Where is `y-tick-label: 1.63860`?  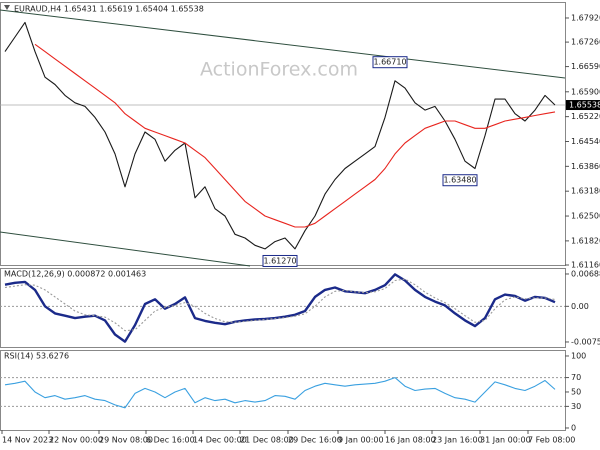
y-tick-label: 1.63860 is located at coordinates (585, 166).